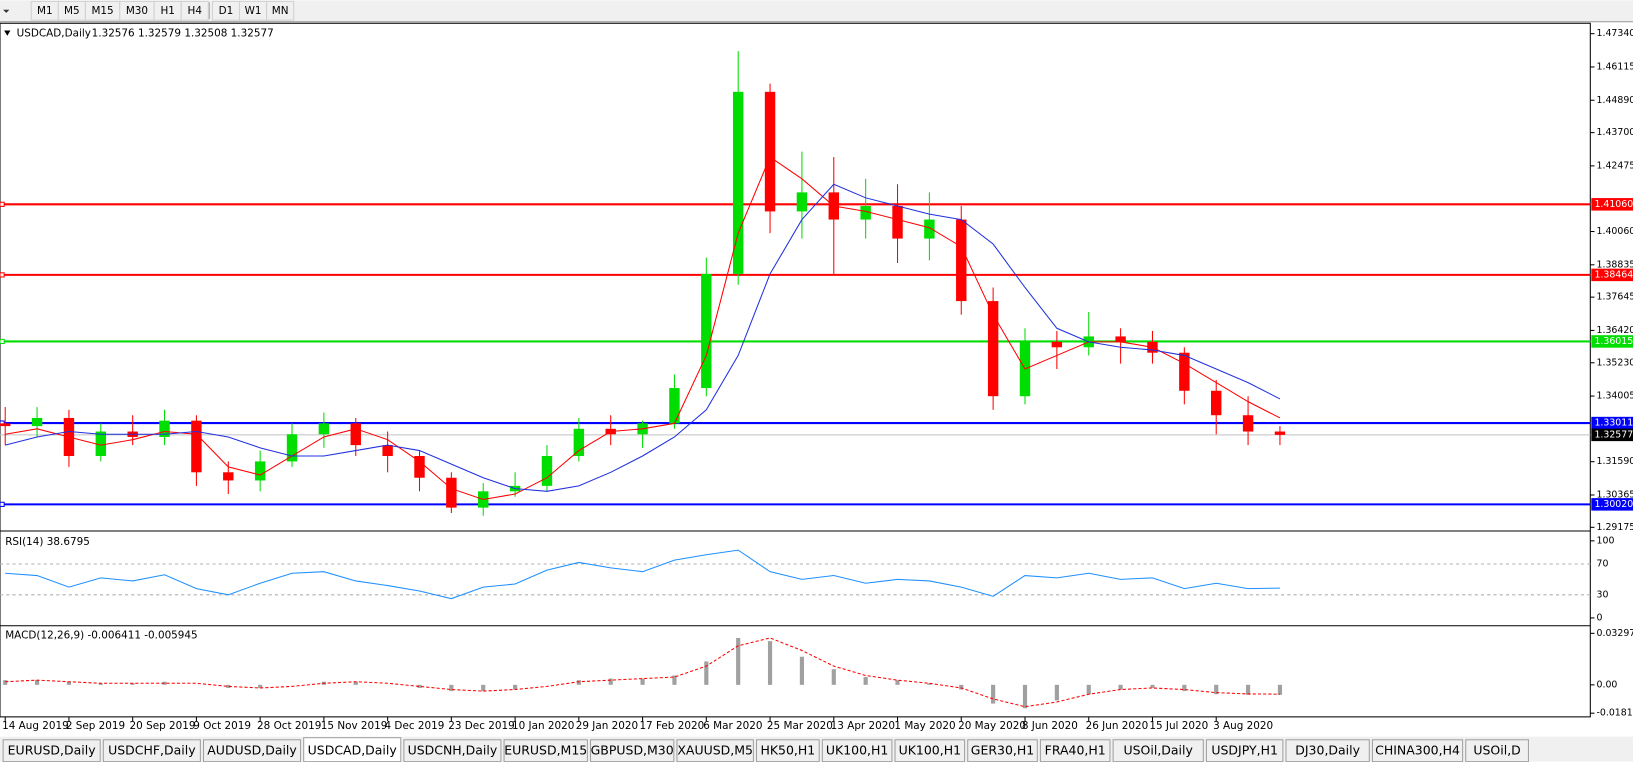 The image size is (1633, 762). I want to click on x-tick-label: 15 Nov 2019, so click(354, 726).